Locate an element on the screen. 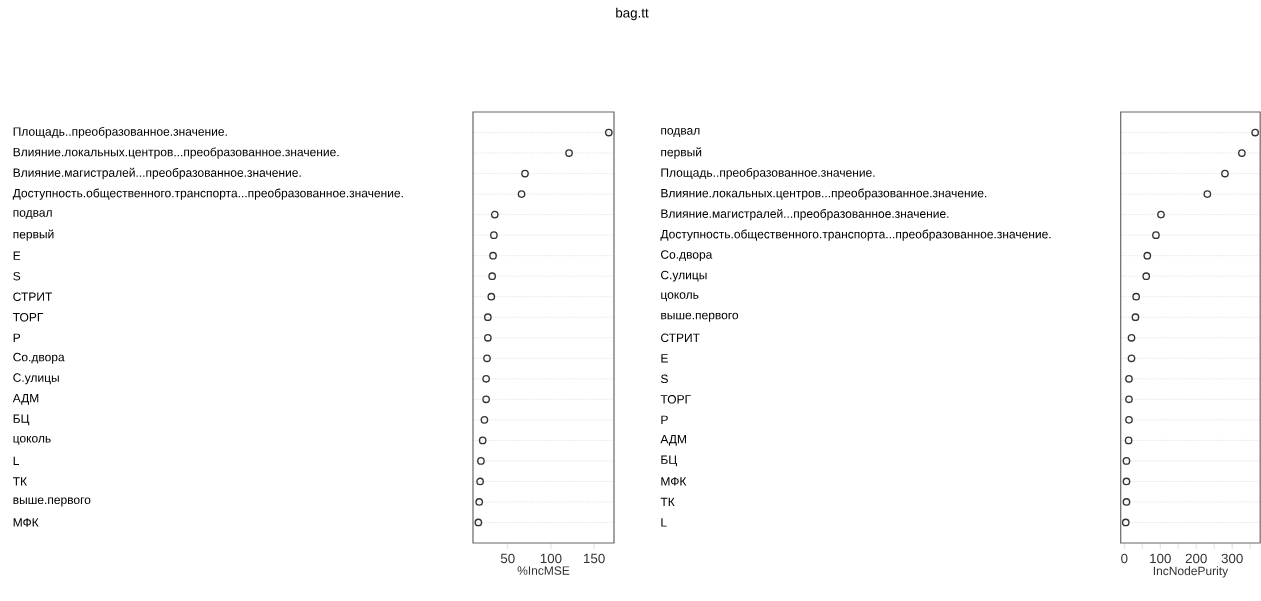  x-tick-label: 0 is located at coordinates (1124, 558).